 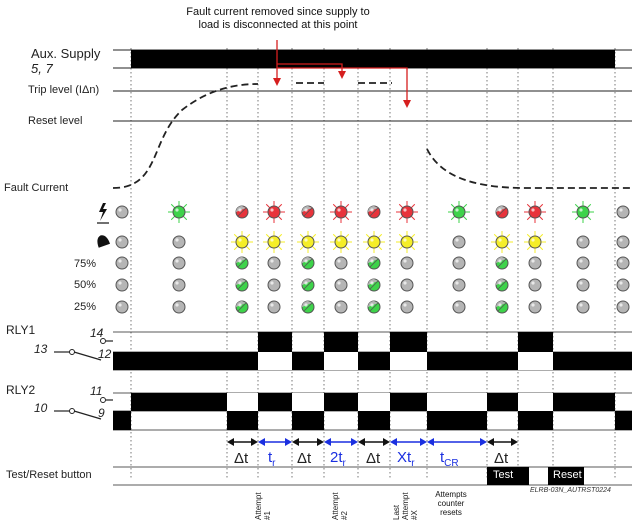 What do you see at coordinates (502, 285) in the screenshot?
I see `led-50-9-slash` at bounding box center [502, 285].